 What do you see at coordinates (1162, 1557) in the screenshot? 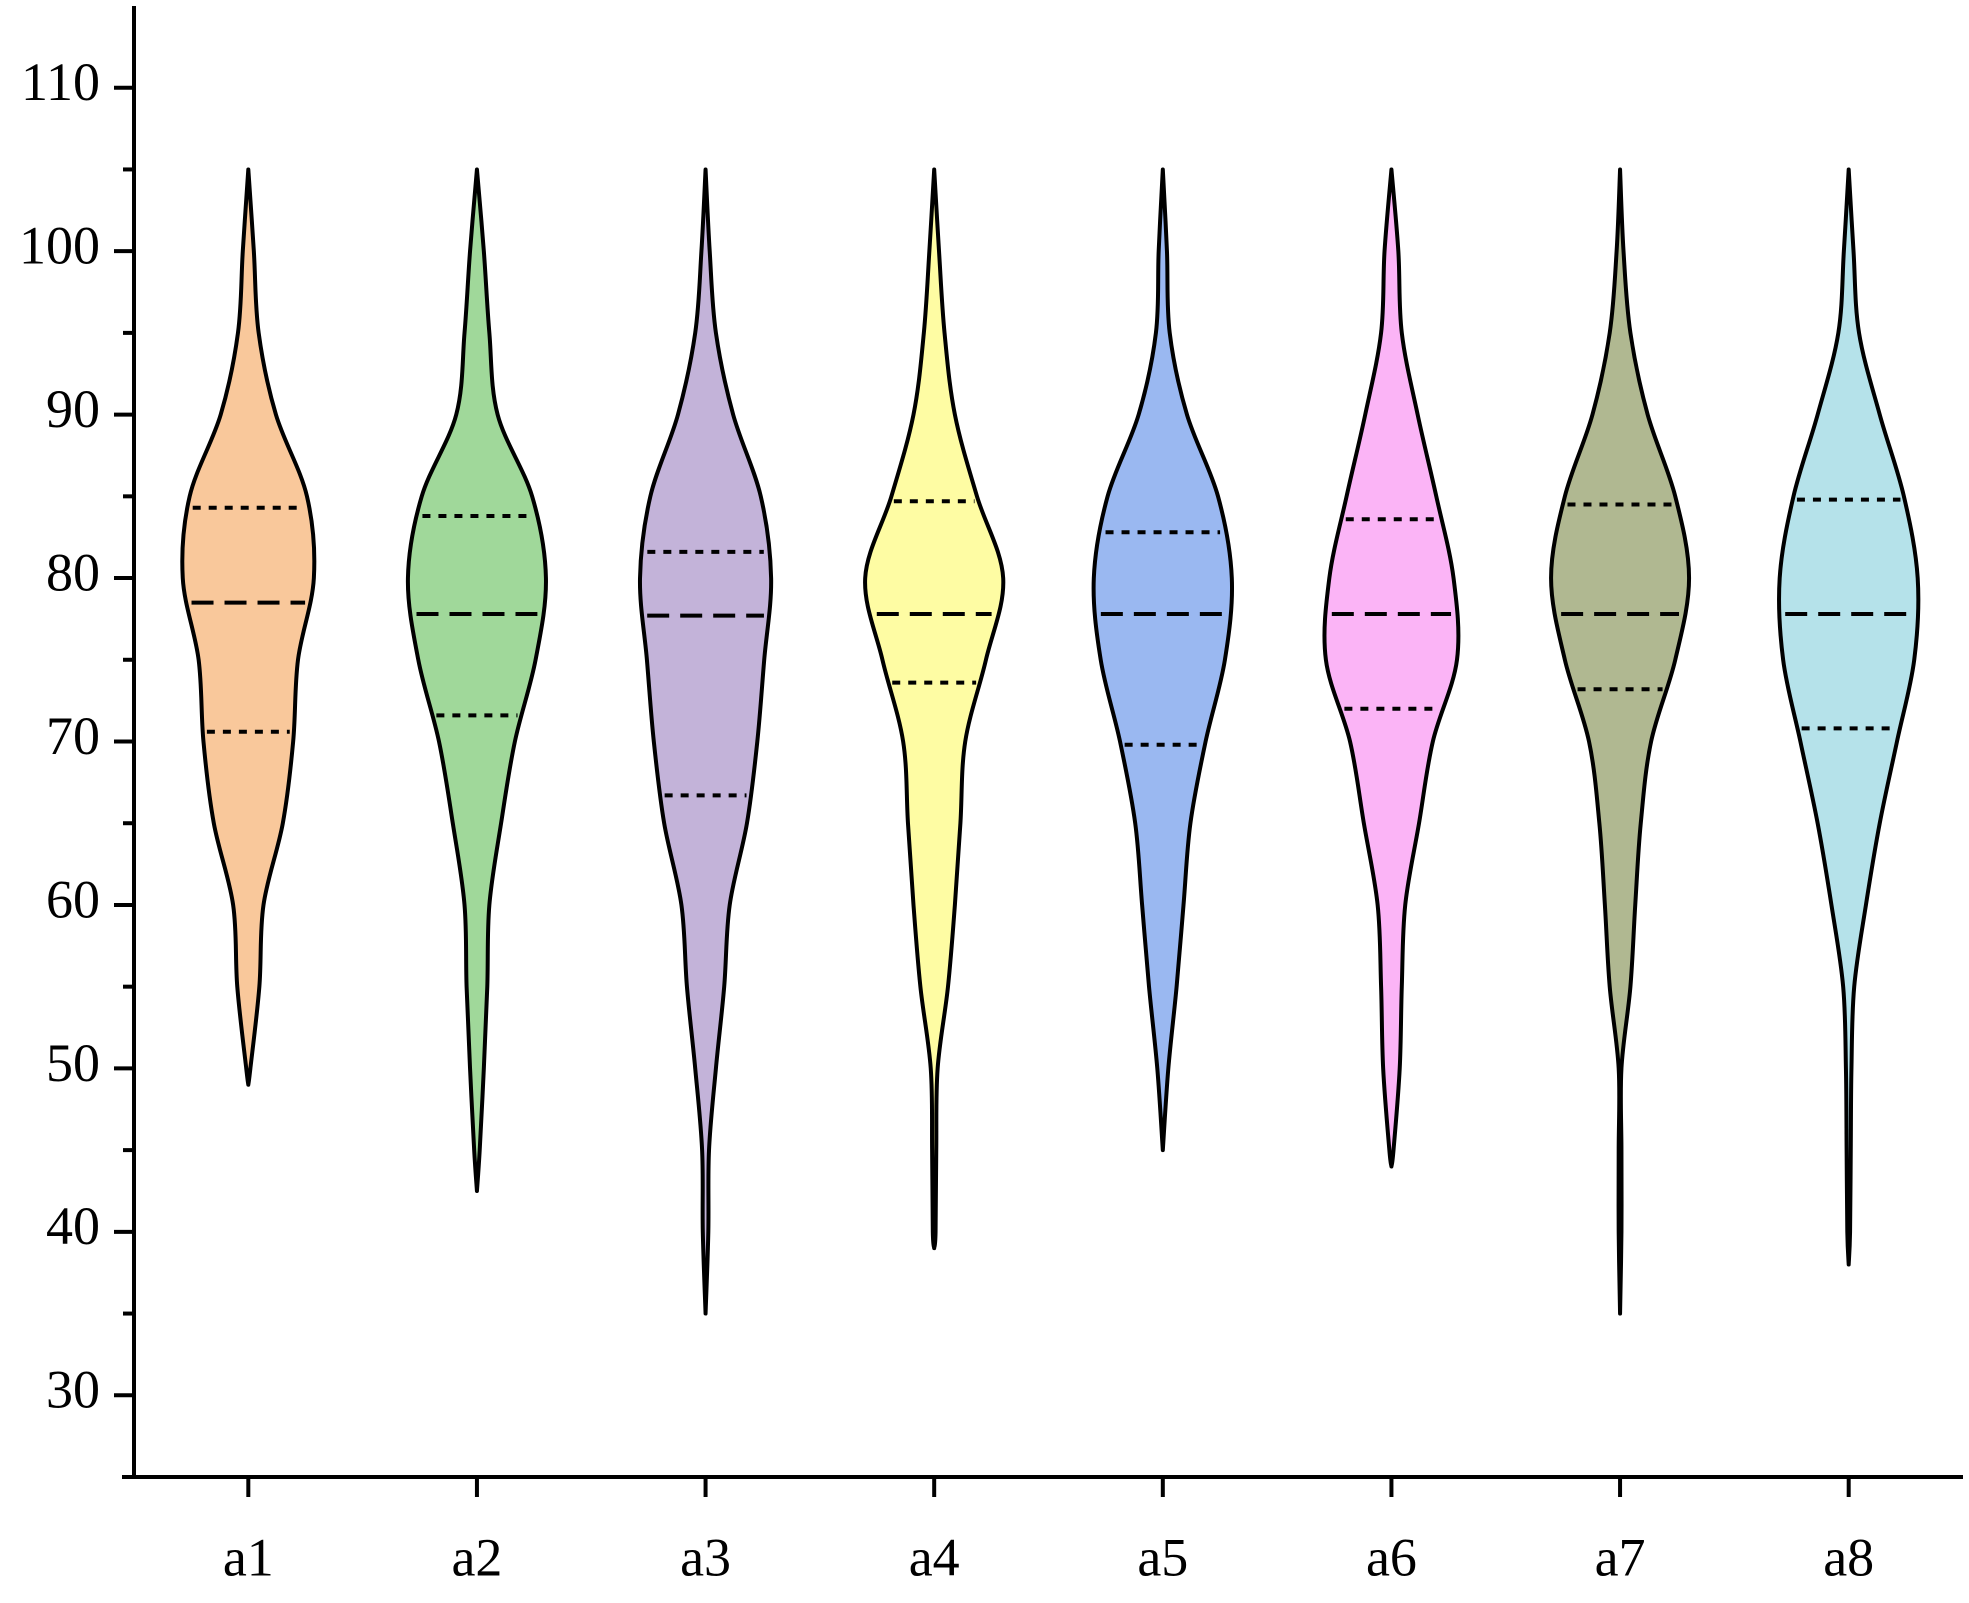
I see `x-tick-label: a5` at bounding box center [1162, 1557].